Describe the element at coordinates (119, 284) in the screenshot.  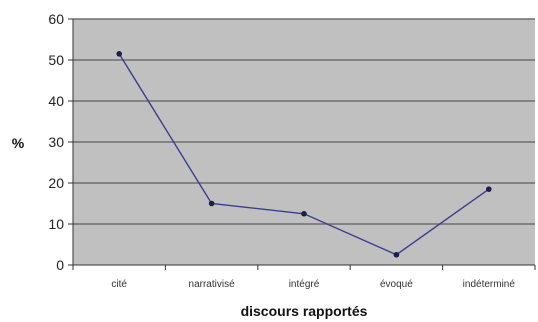
I see `x-tick-label: cité` at that location.